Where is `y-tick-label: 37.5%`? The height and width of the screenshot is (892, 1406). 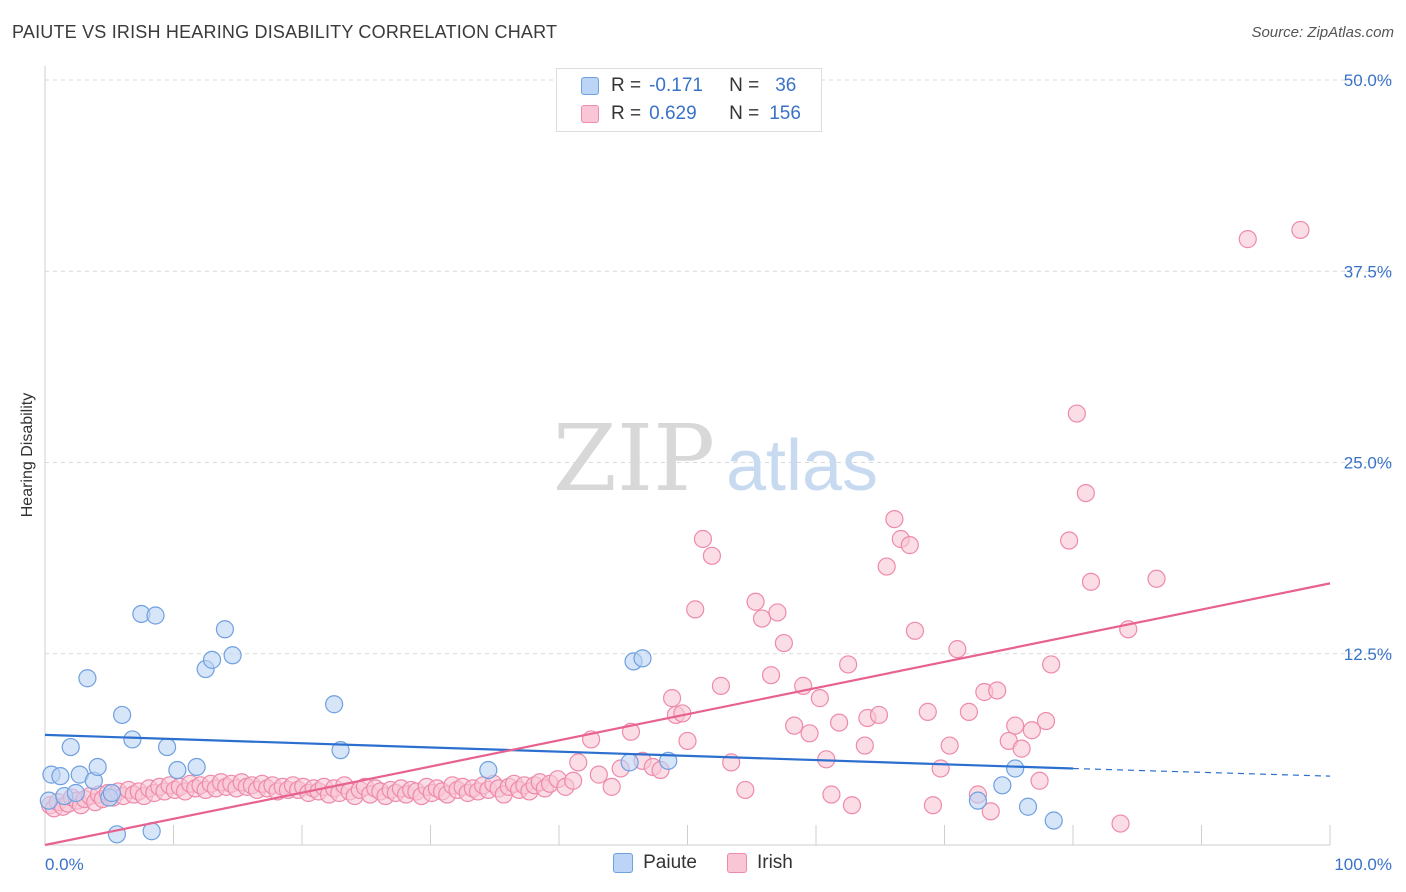 y-tick-label: 37.5% is located at coordinates (1368, 271).